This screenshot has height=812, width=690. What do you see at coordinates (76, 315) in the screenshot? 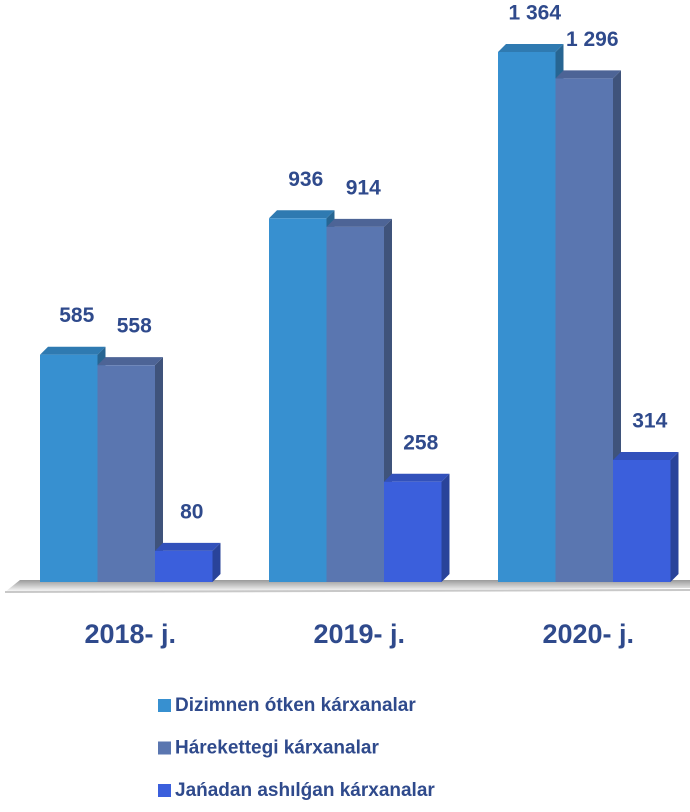
I see `data-label: 585` at bounding box center [76, 315].